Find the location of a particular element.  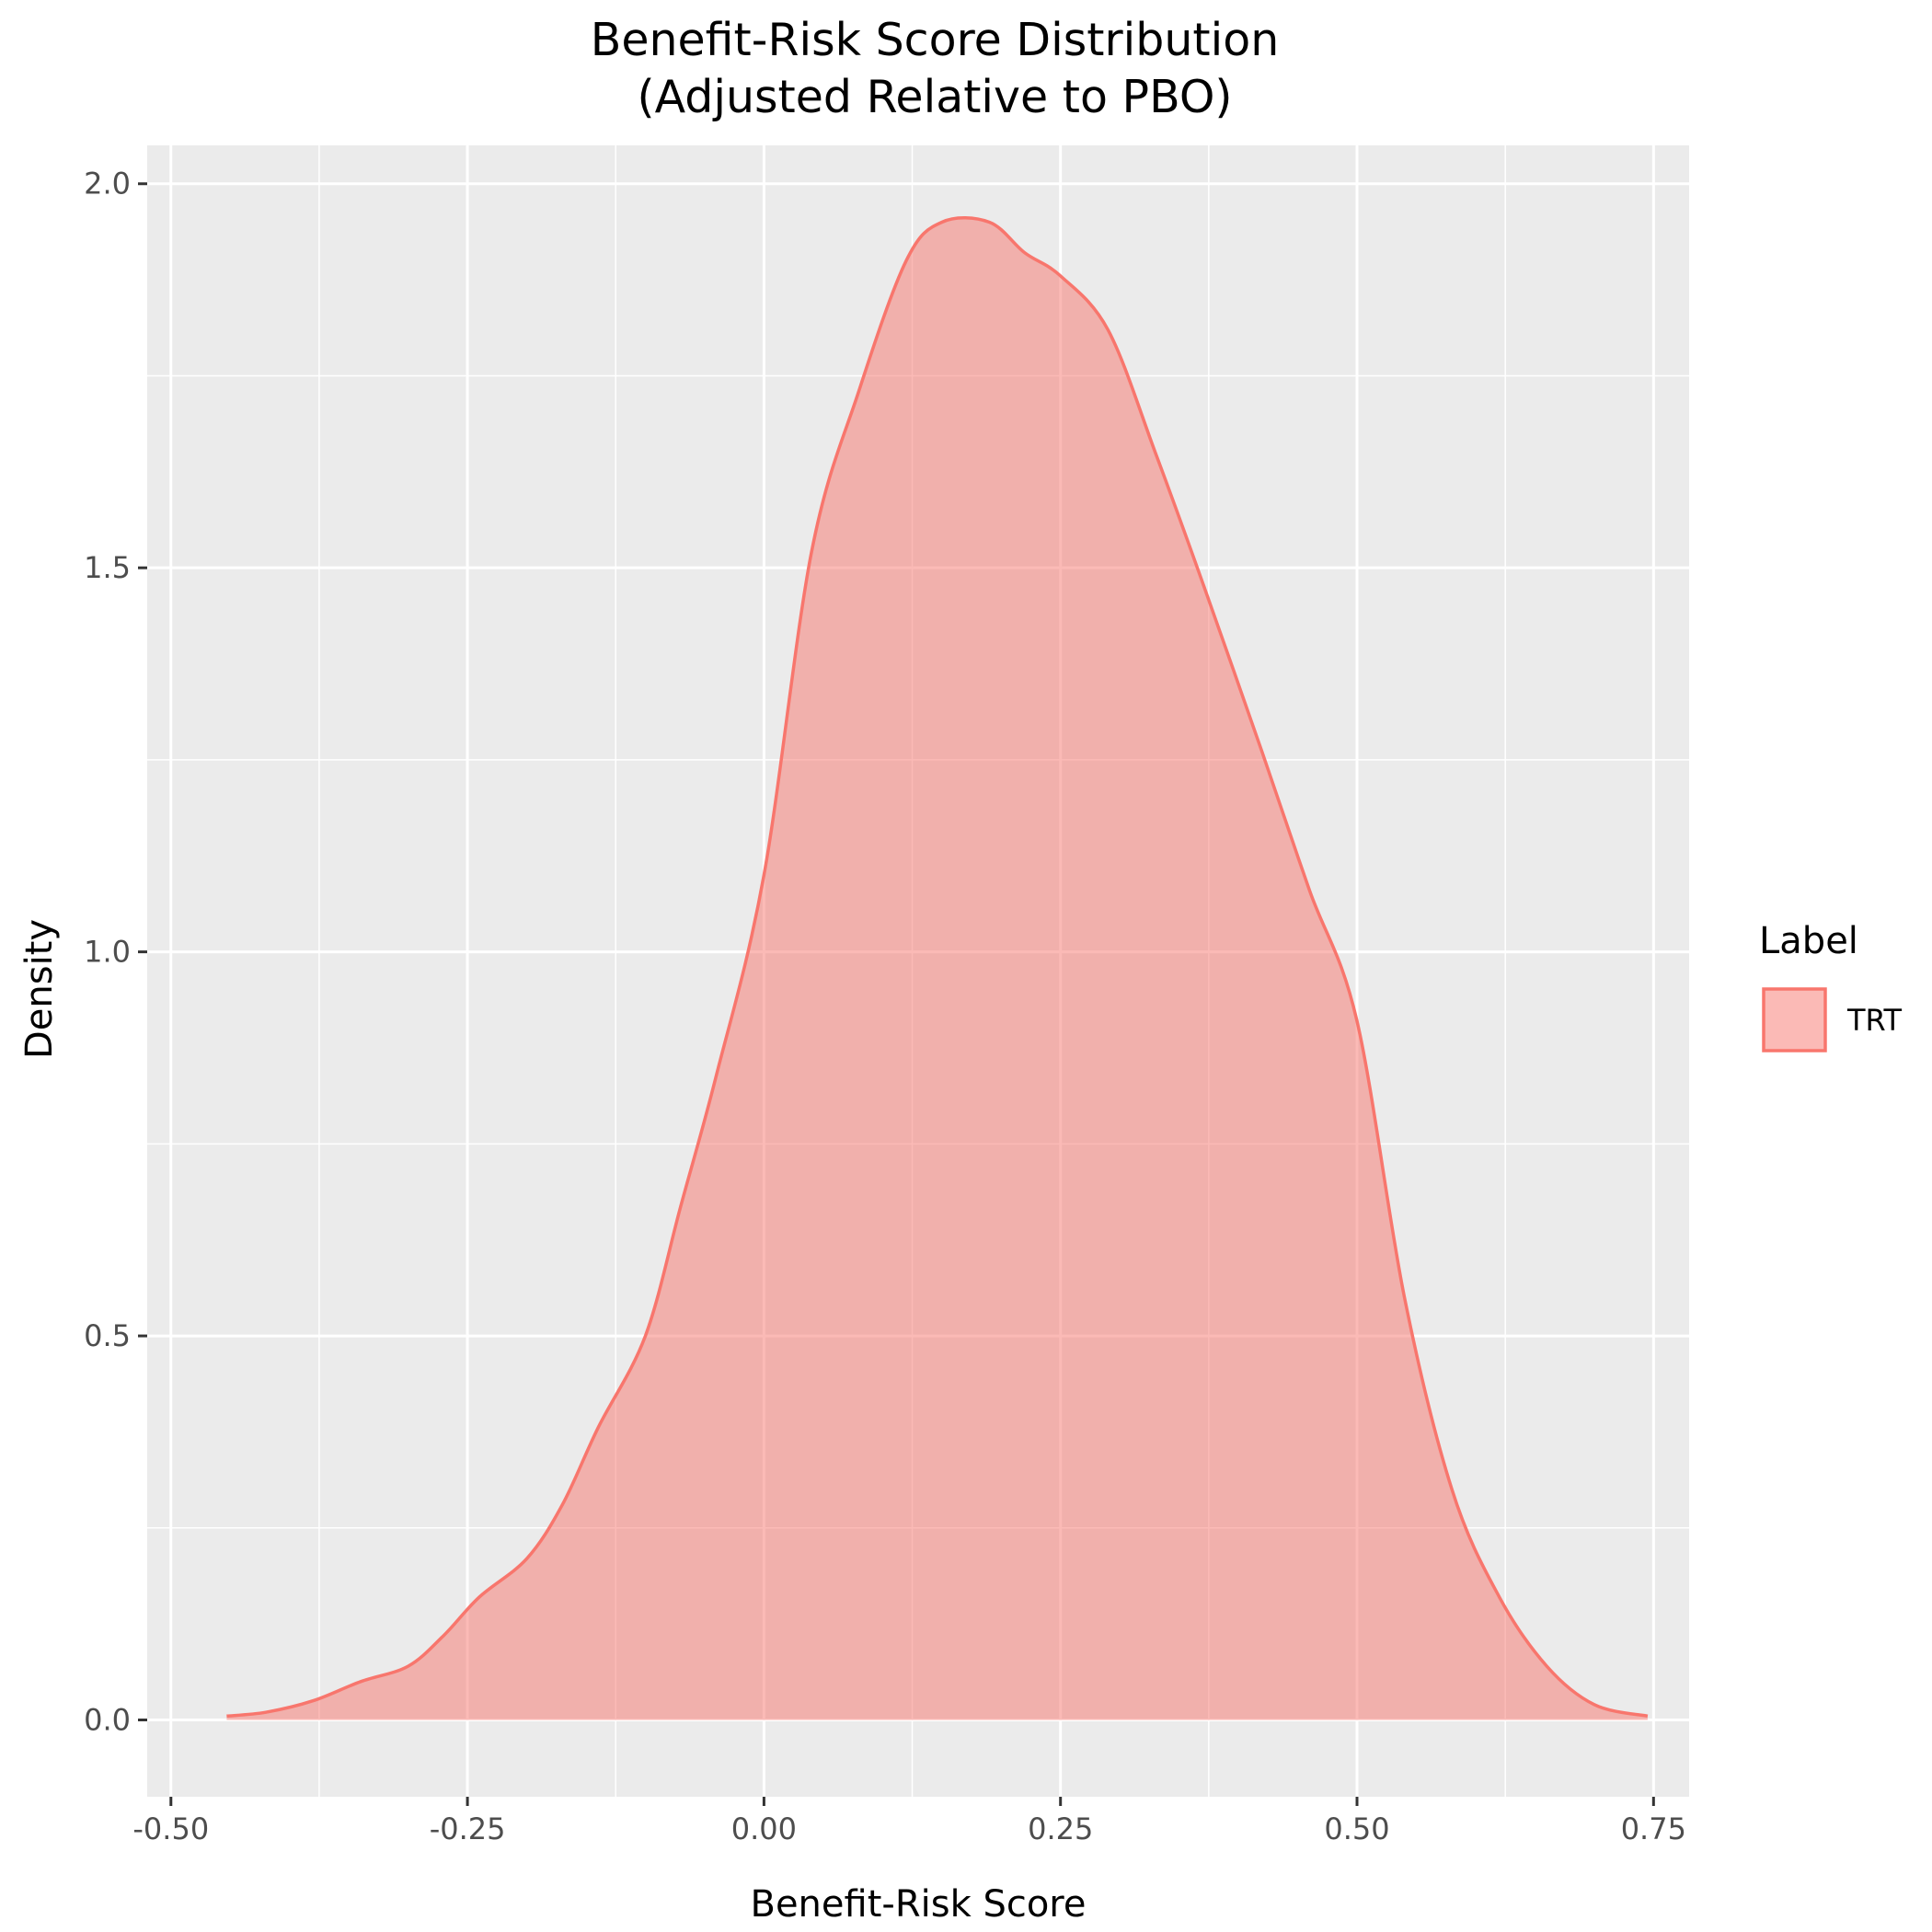

legend: Label TRT is located at coordinates (1830, 986).